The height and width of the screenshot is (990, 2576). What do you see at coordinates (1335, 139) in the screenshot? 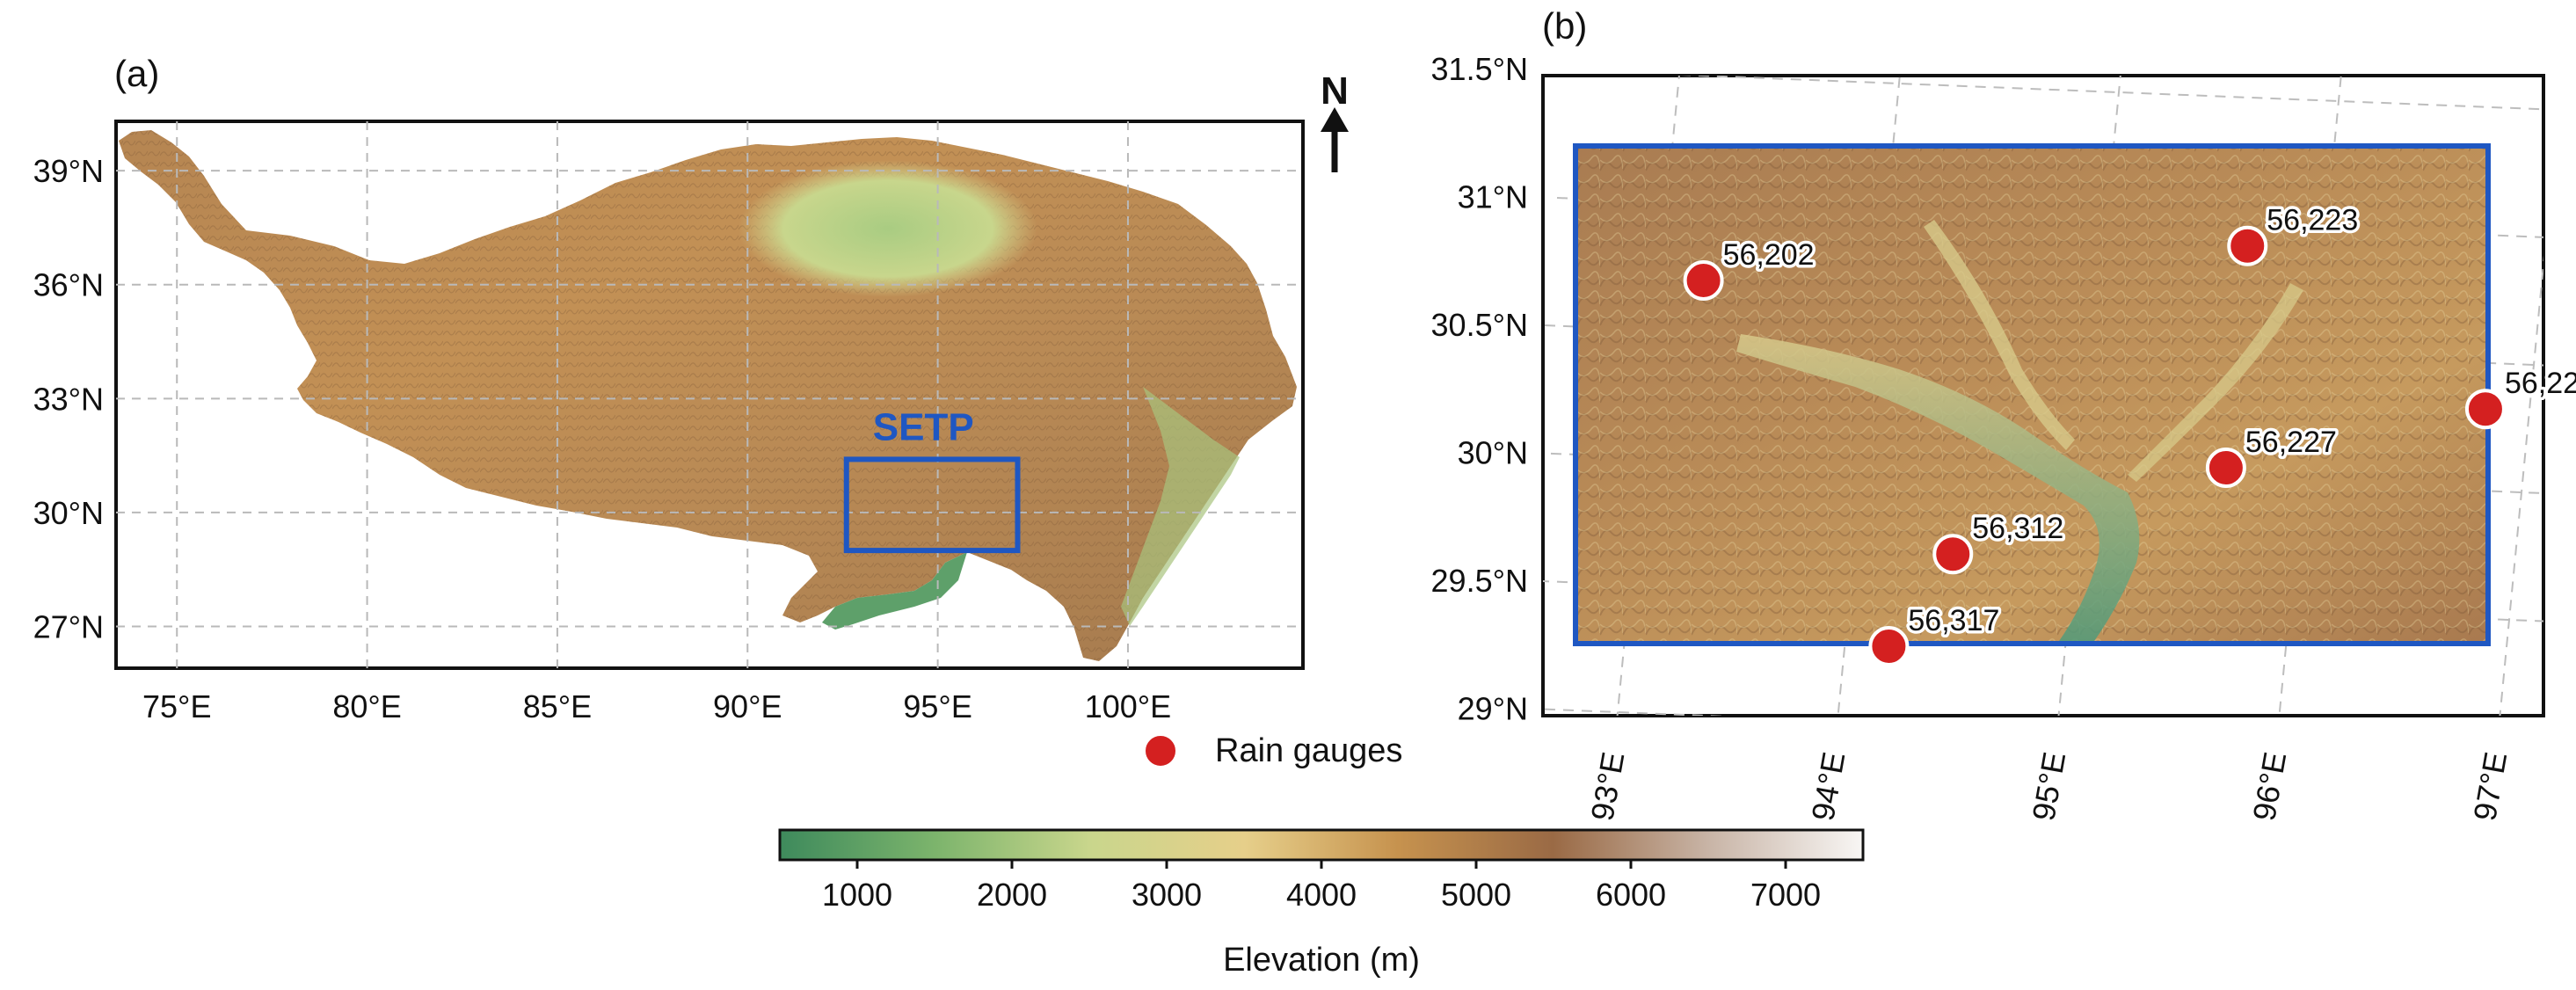
I see `north-arrow-icon` at bounding box center [1335, 139].